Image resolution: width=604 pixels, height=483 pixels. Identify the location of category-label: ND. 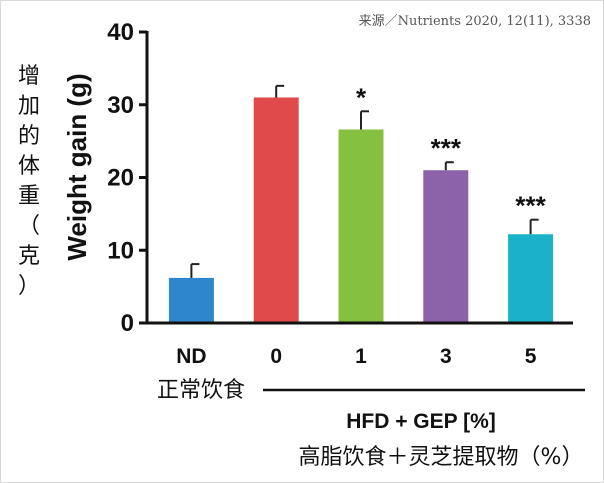
(191, 356).